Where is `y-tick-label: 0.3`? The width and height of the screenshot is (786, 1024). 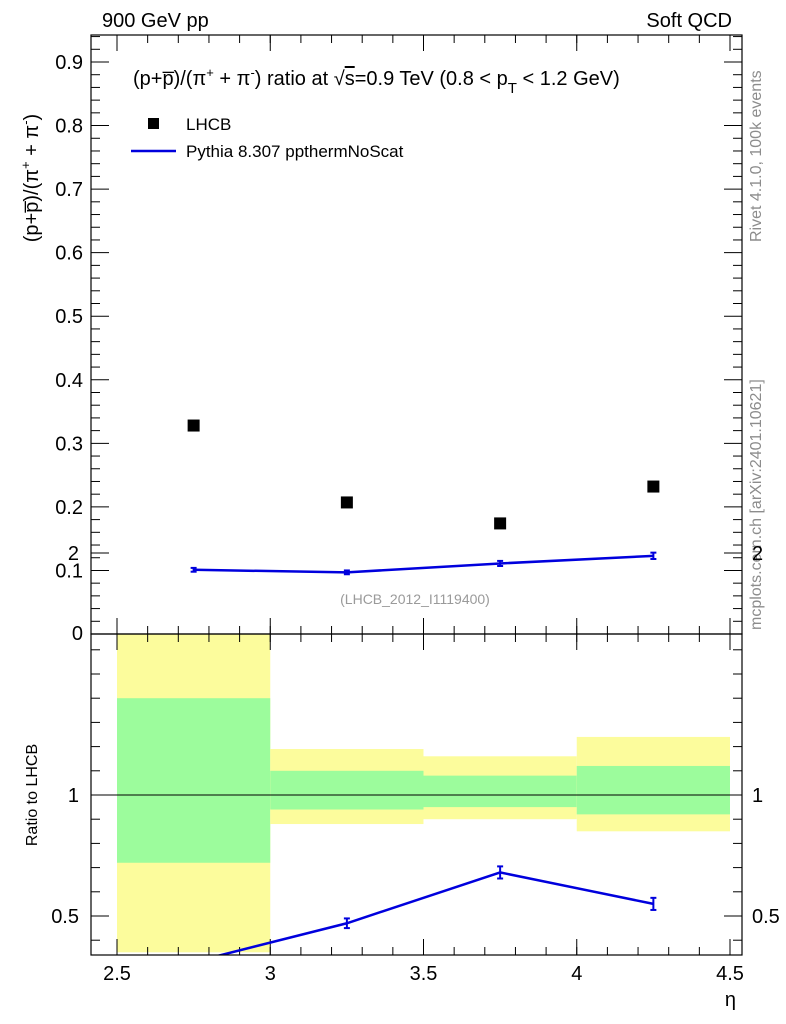
y-tick-label: 0.3 is located at coordinates (69, 444).